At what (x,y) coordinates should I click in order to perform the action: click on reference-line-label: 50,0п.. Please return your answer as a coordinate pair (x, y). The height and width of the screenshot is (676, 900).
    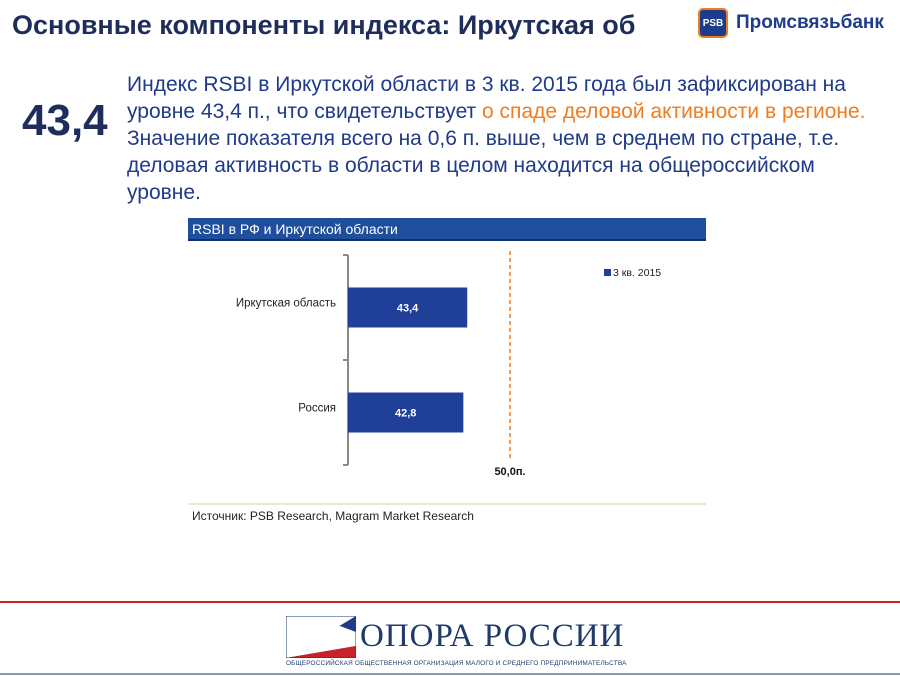
    Looking at the image, I should click on (509, 472).